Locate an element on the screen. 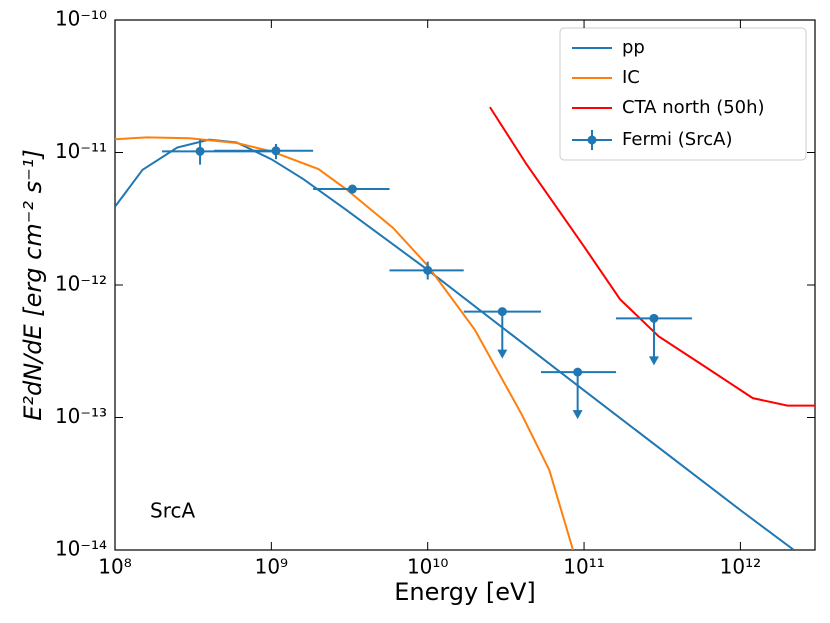 The image size is (830, 623). y-tick-label: 10⁻¹¹ is located at coordinates (81, 151).